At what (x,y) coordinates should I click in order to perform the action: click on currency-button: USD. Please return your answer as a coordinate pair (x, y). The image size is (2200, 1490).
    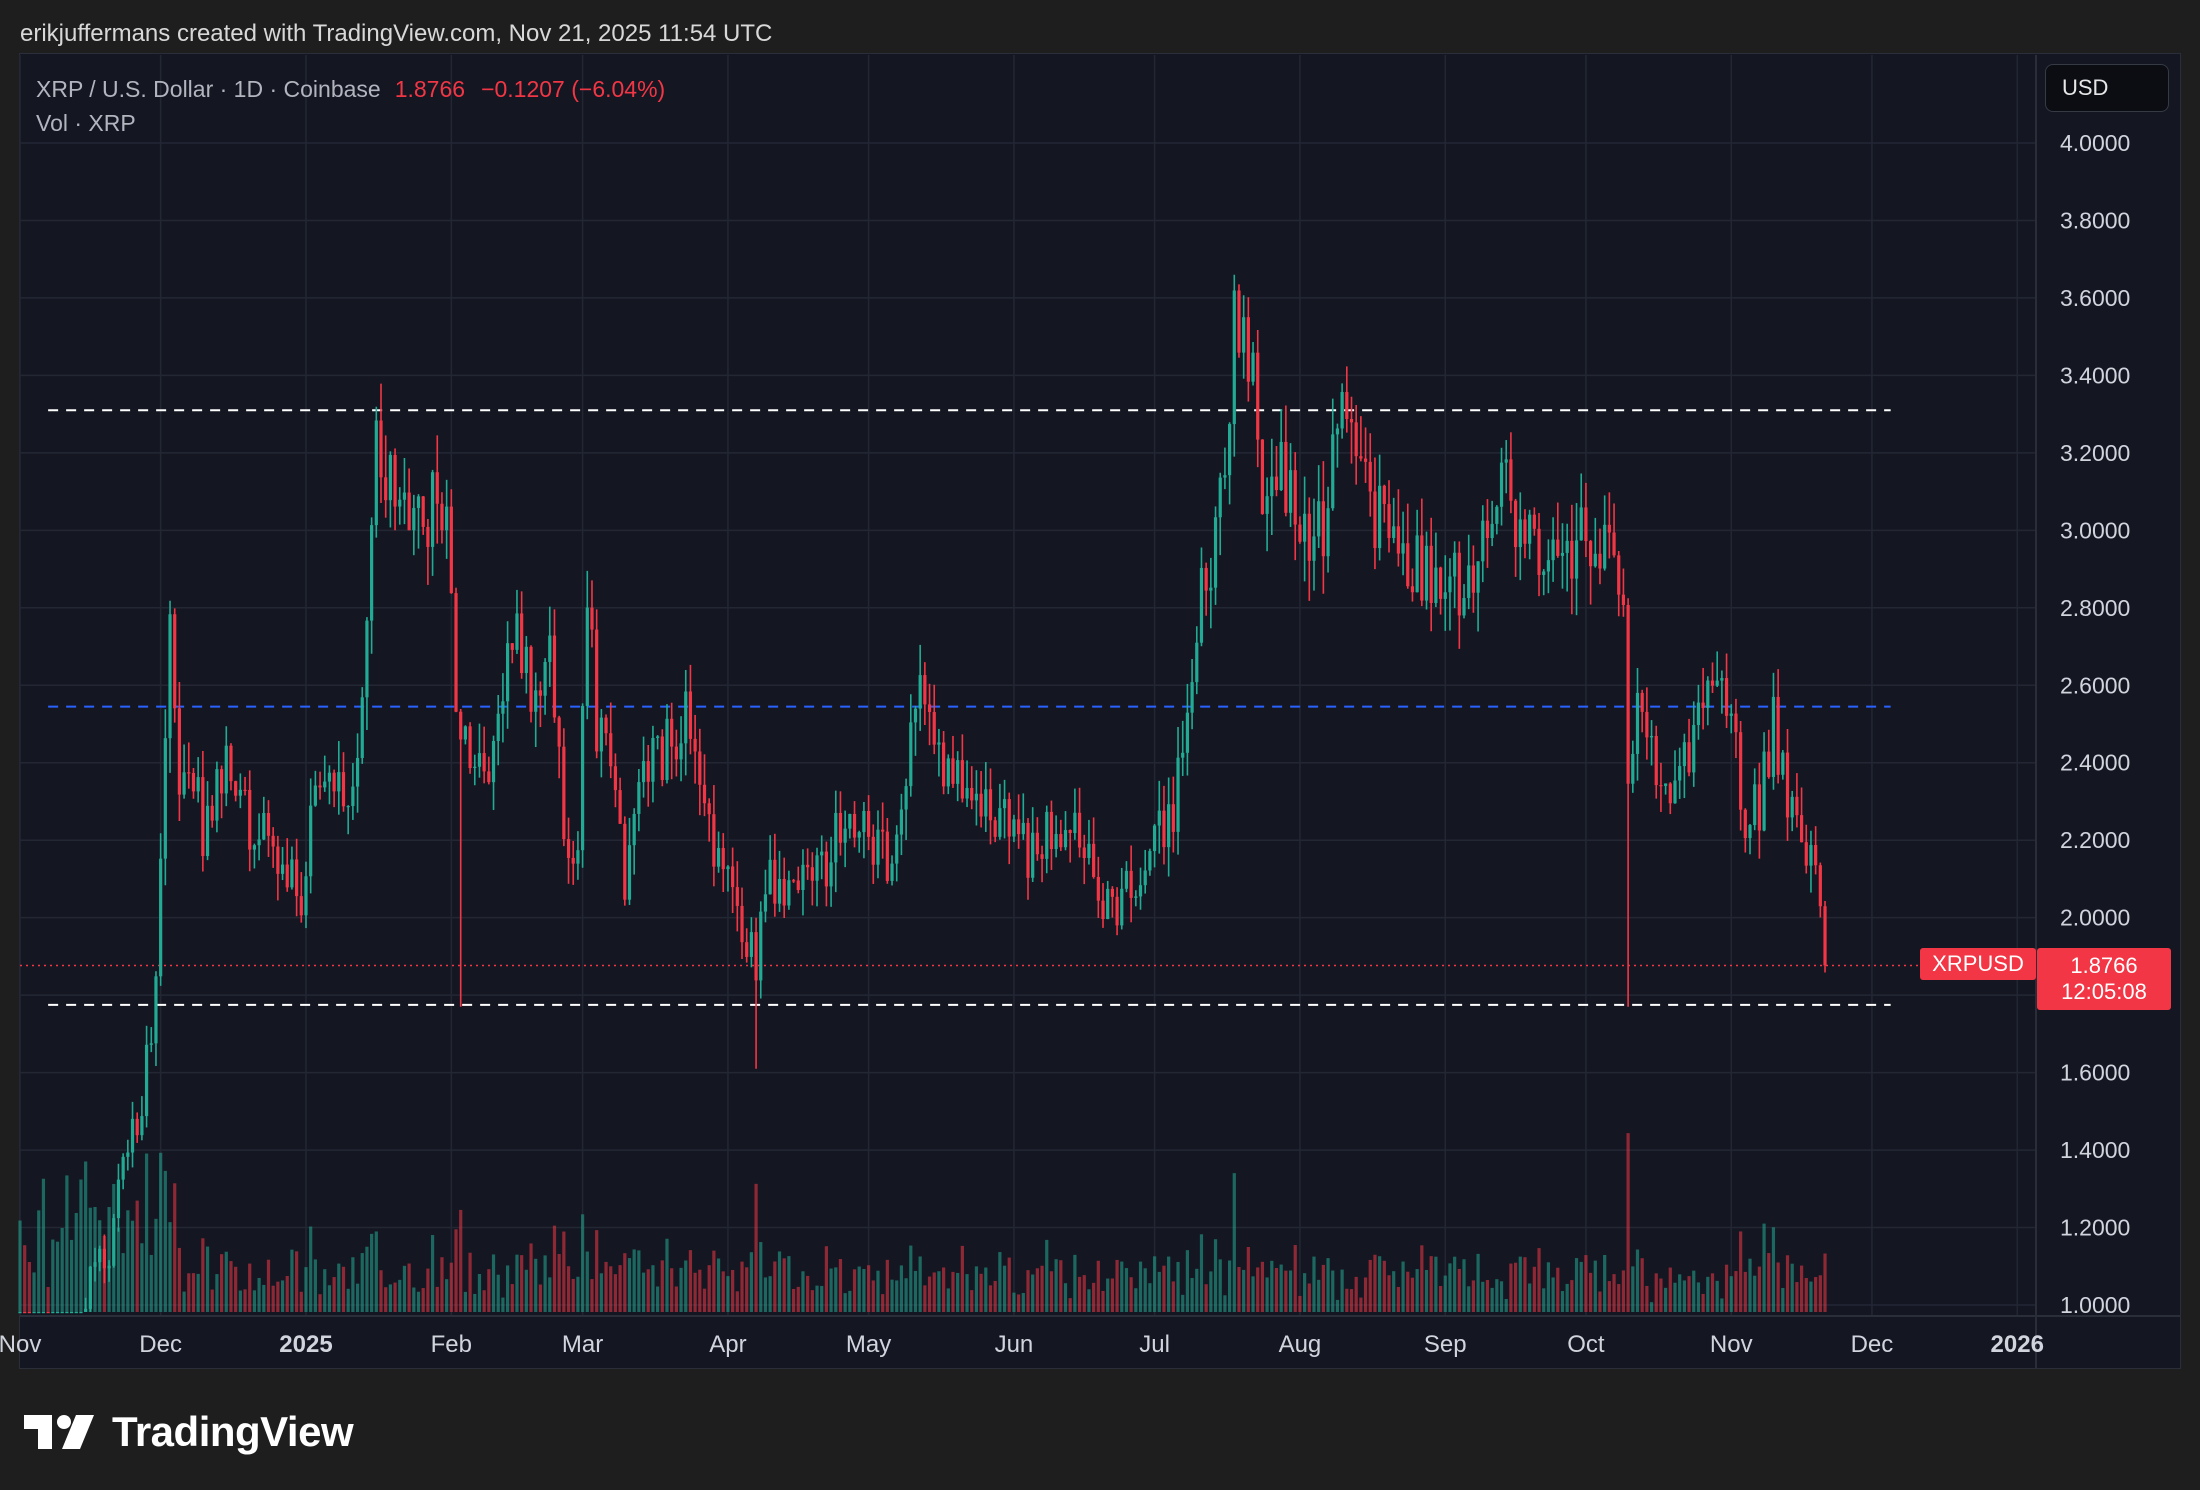
    Looking at the image, I should click on (2107, 88).